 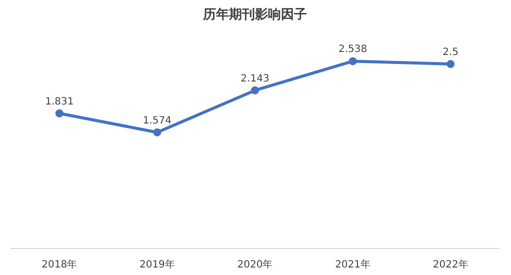 What do you see at coordinates (59, 102) in the screenshot?
I see `data-label: 1.831` at bounding box center [59, 102].